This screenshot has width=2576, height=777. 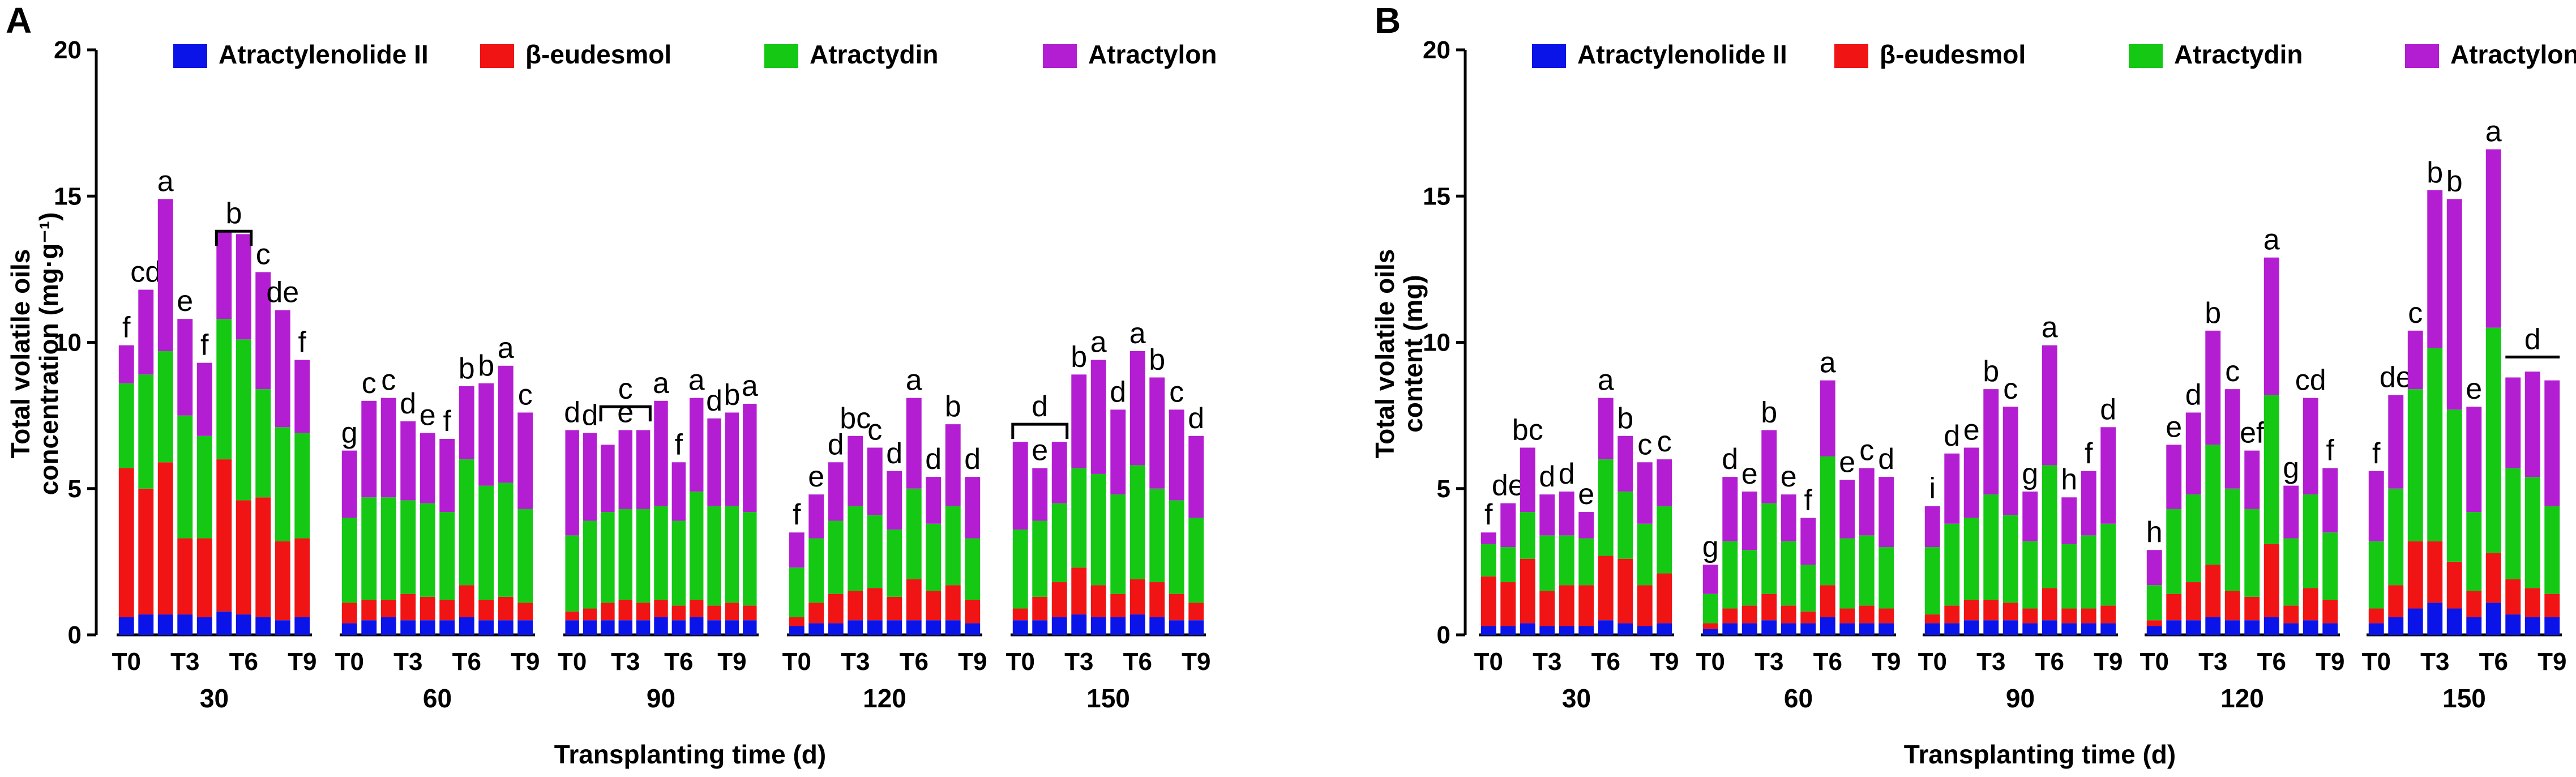 What do you see at coordinates (204, 345) in the screenshot?
I see `significance-letter: f` at bounding box center [204, 345].